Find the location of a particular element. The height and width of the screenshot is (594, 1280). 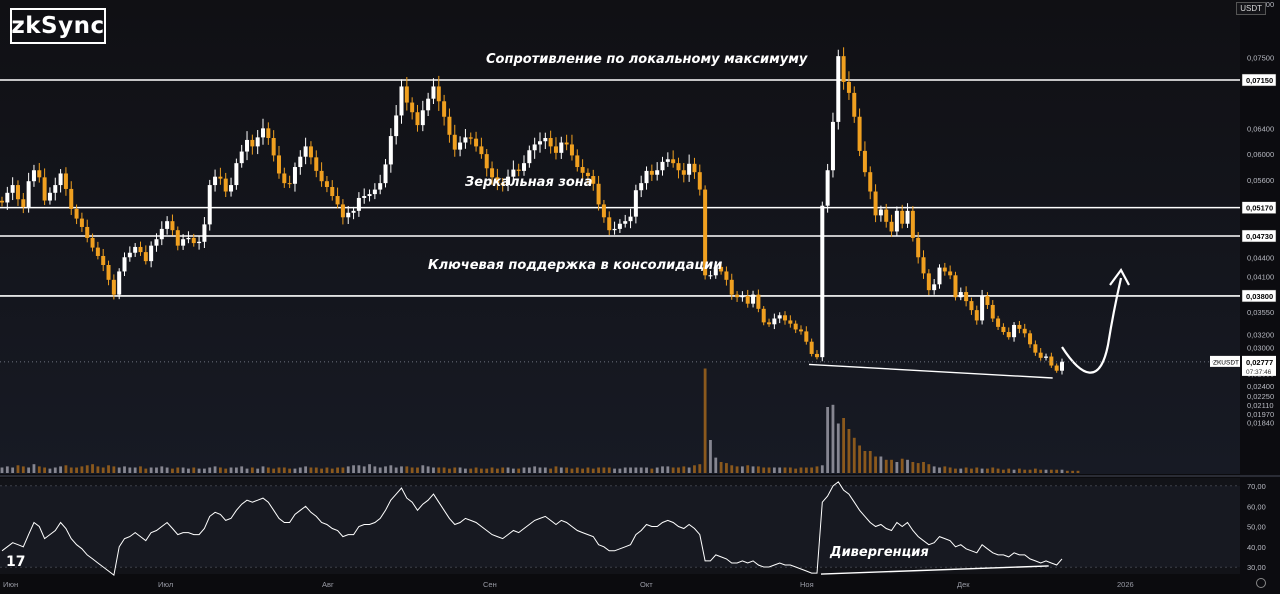

settings-icon is located at coordinates (1261, 583).